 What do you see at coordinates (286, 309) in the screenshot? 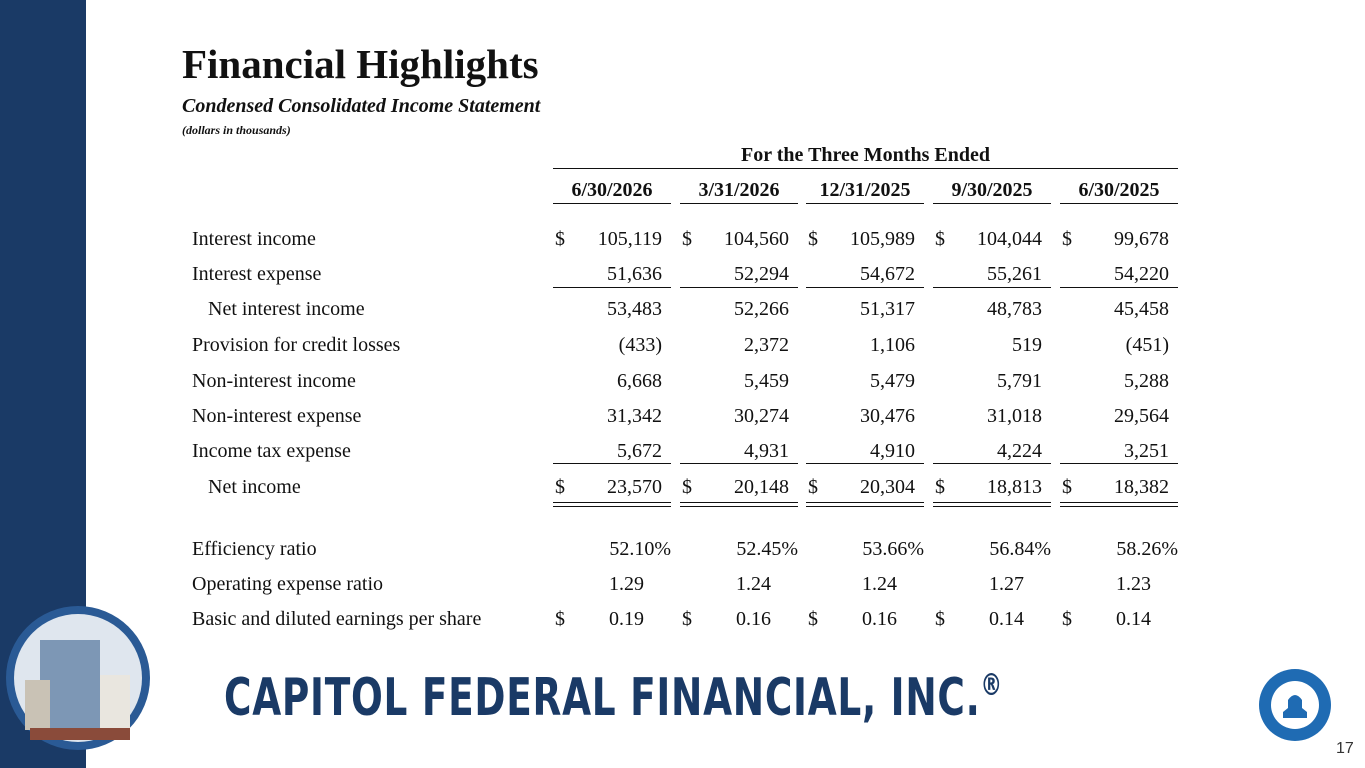
I see `row-label: Net interest income` at bounding box center [286, 309].